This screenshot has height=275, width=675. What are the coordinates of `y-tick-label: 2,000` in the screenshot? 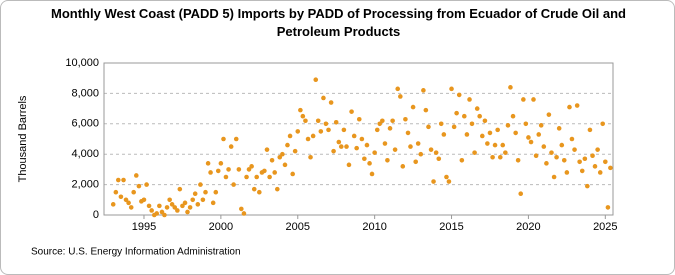 It's located at (85, 185).